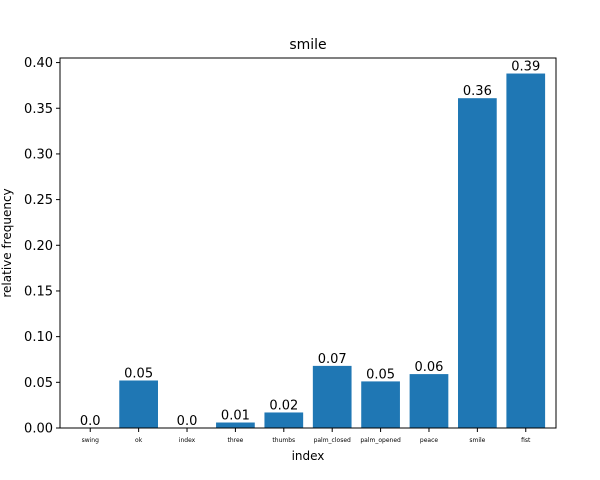 The image size is (600, 480). Describe the element at coordinates (235, 416) in the screenshot. I see `data-label-three: 0.01` at that location.